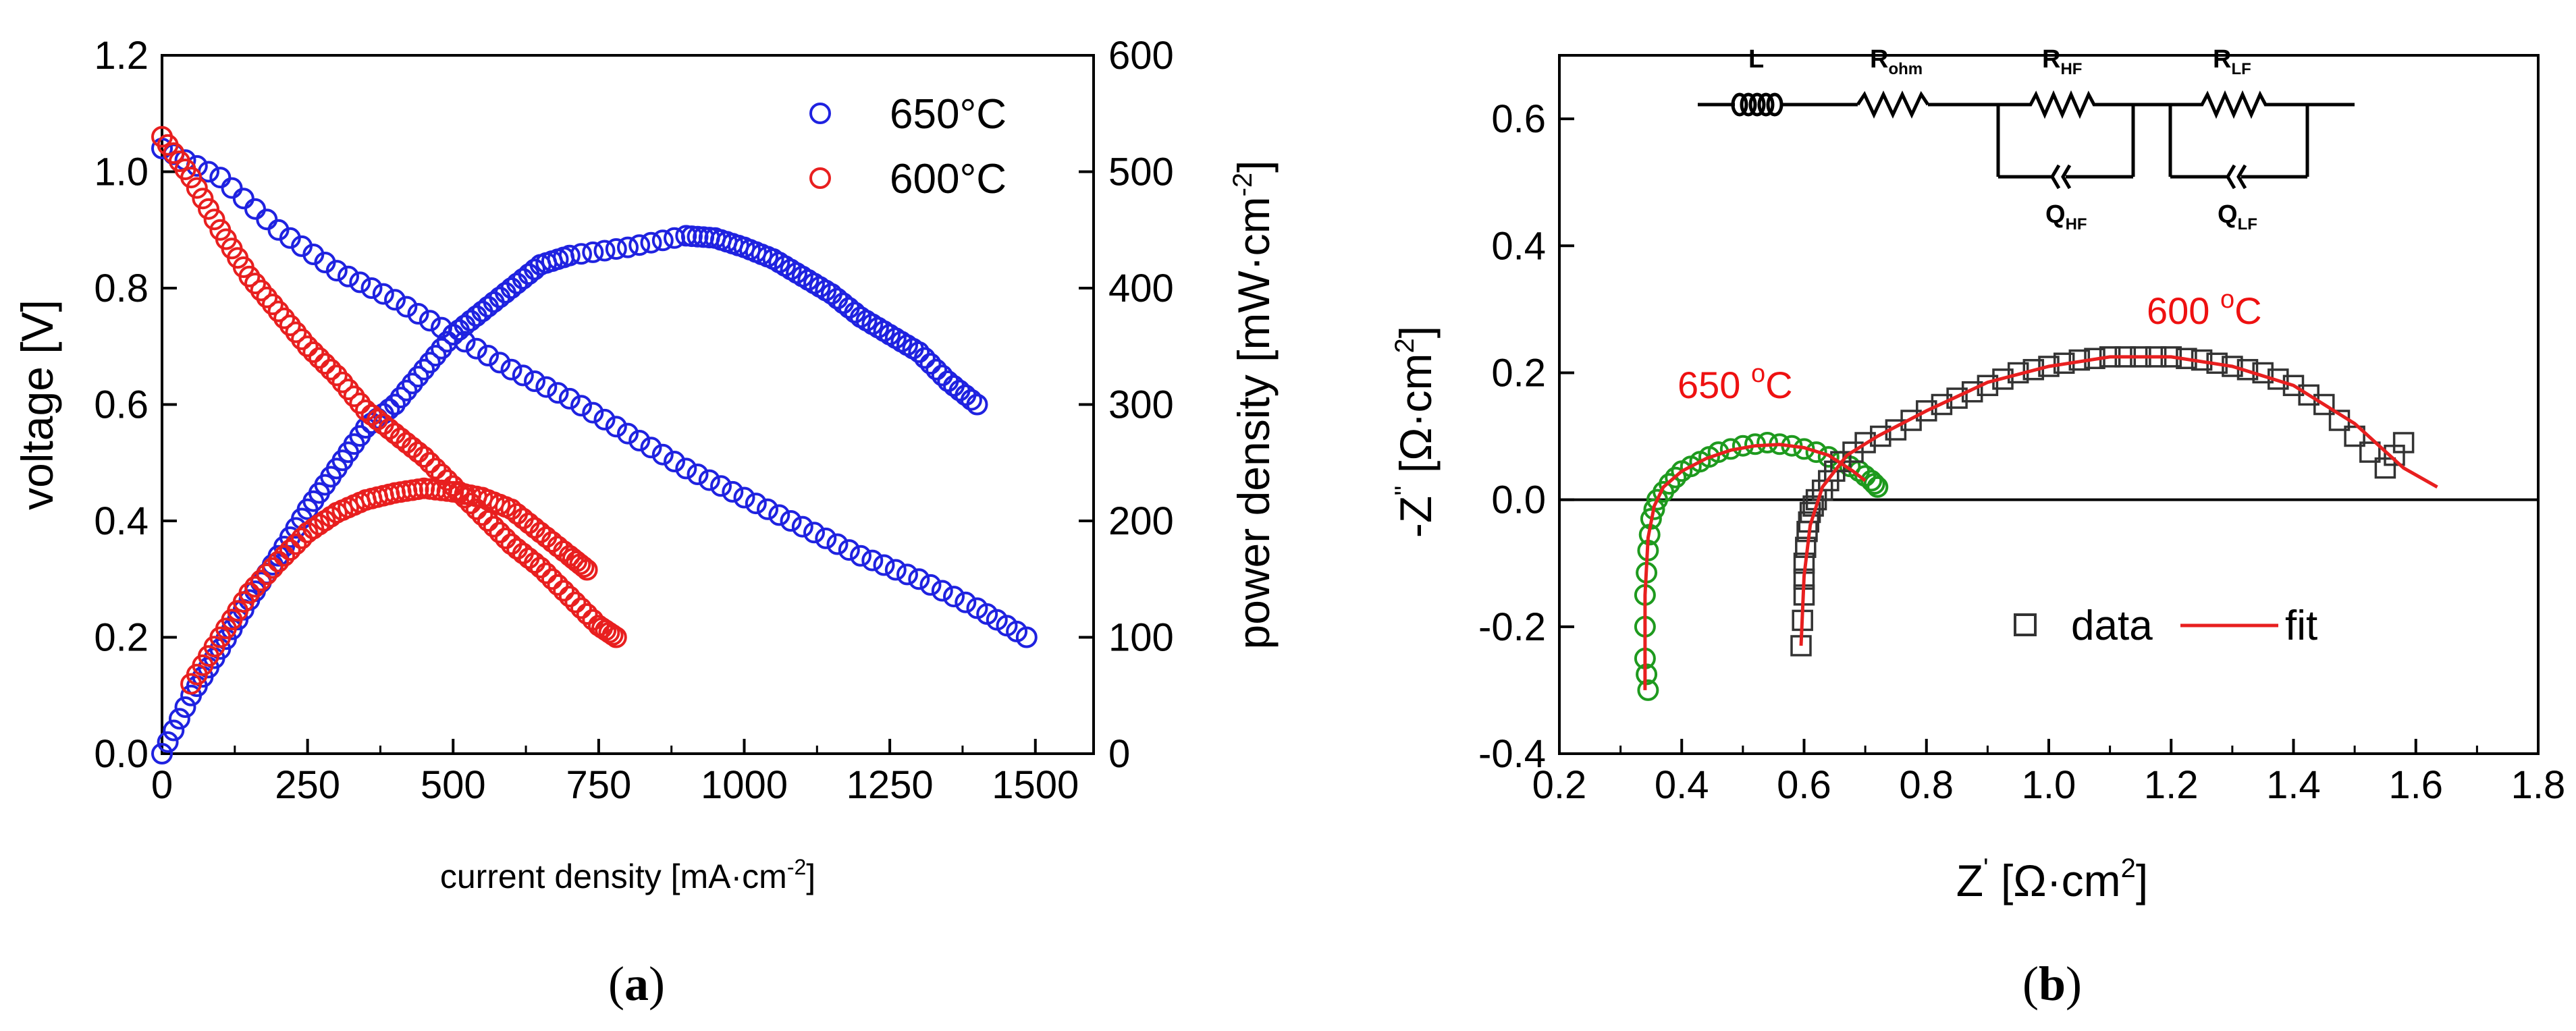 The image size is (2576, 1031). I want to click on panel-b-xlabel-close: ], so click(2142, 880).